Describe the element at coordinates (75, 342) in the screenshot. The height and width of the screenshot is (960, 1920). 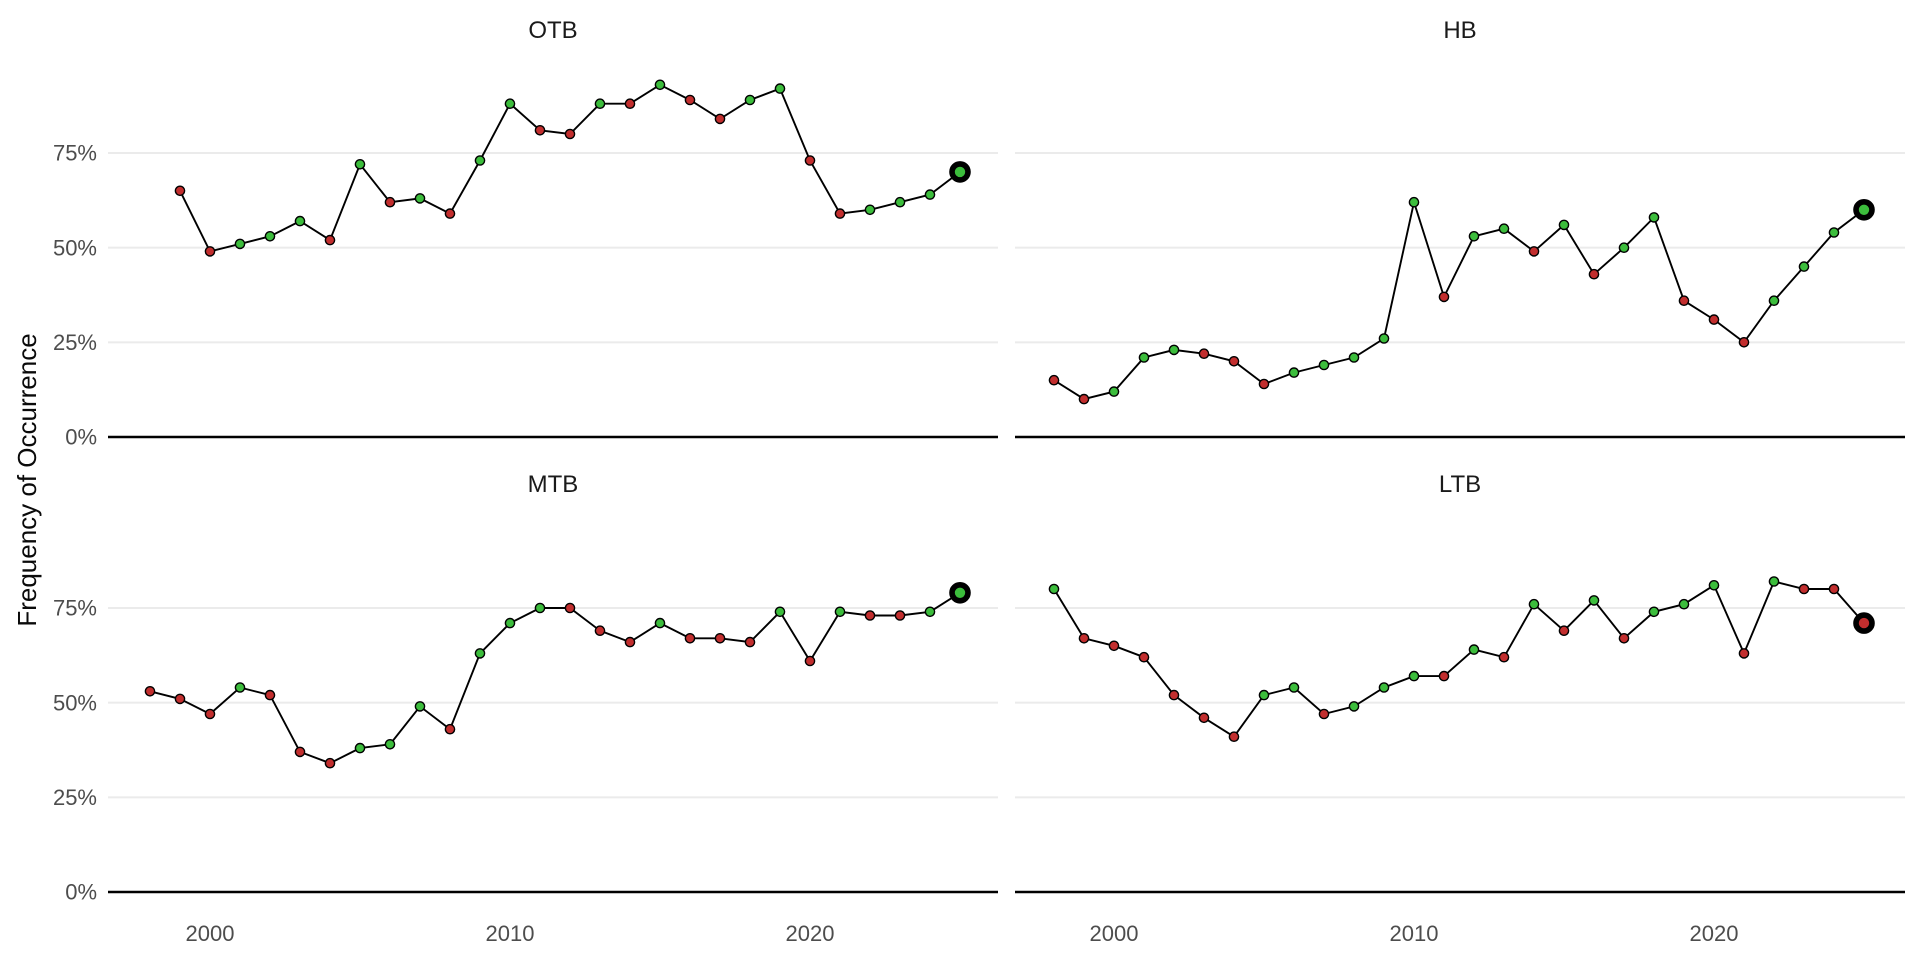
I see `y-tick-label: 25%` at that location.